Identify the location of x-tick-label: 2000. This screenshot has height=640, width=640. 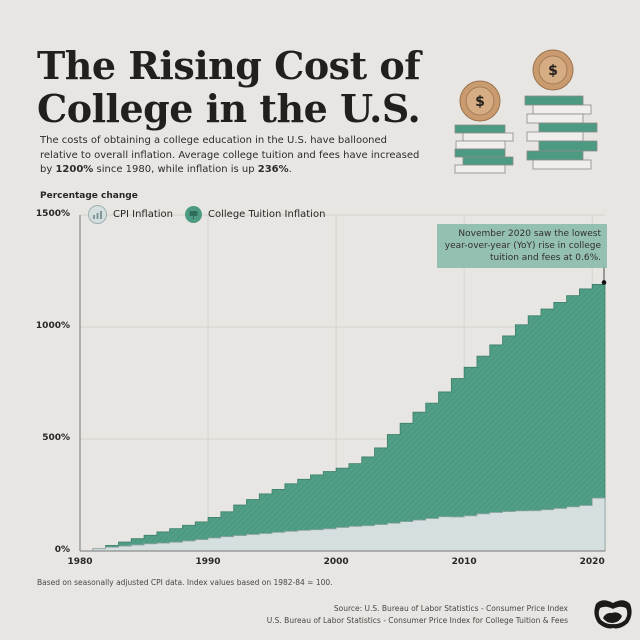
(336, 562).